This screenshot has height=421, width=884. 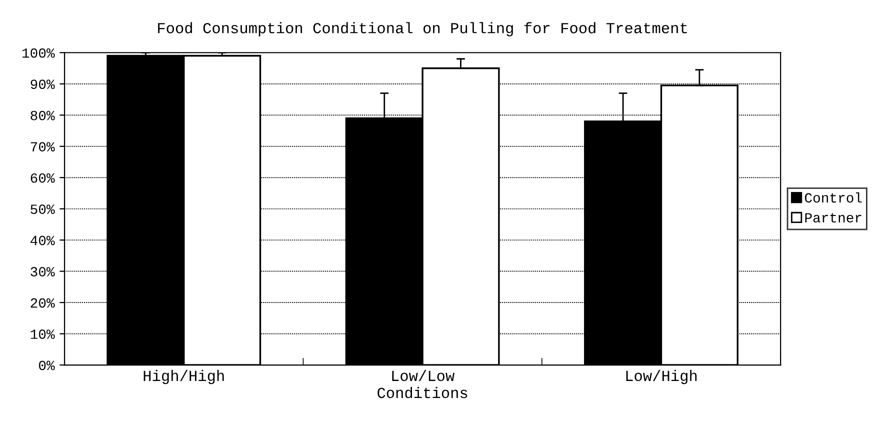 What do you see at coordinates (42, 334) in the screenshot?
I see `y-tick-label: 10%` at bounding box center [42, 334].